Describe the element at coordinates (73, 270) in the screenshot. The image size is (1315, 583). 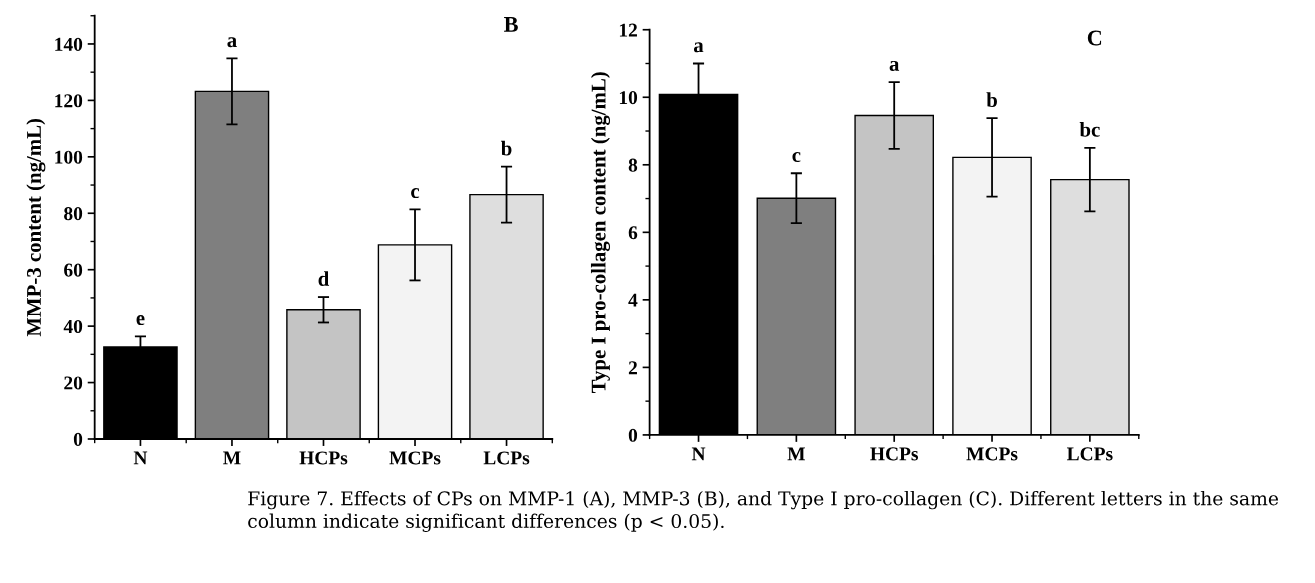
I see `y-tick-label: 60` at that location.